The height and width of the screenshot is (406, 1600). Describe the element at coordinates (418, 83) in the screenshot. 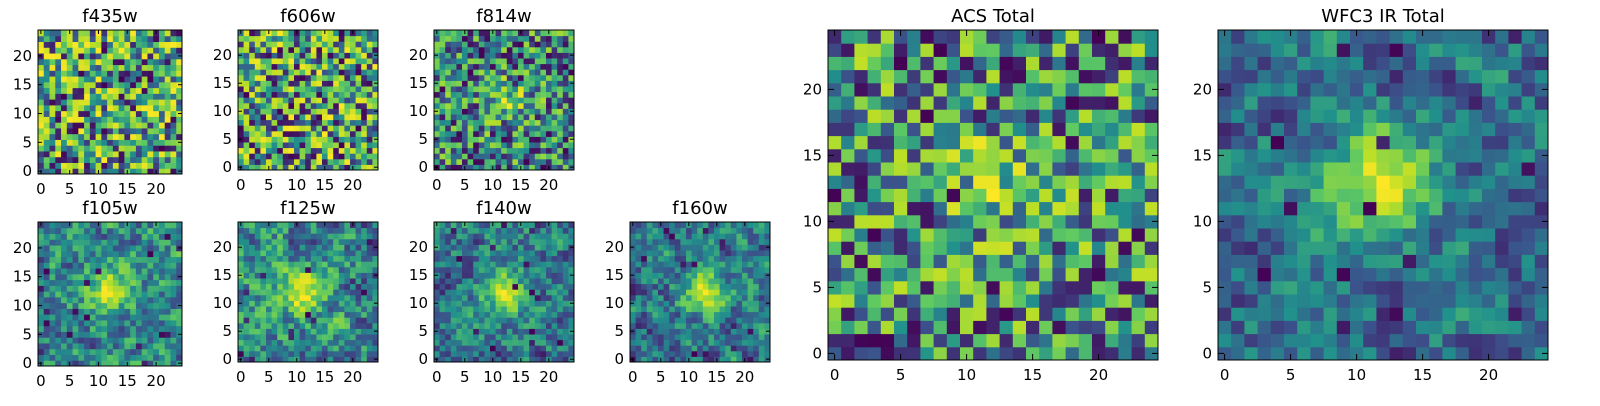

I see `y-tick-label: 15` at that location.